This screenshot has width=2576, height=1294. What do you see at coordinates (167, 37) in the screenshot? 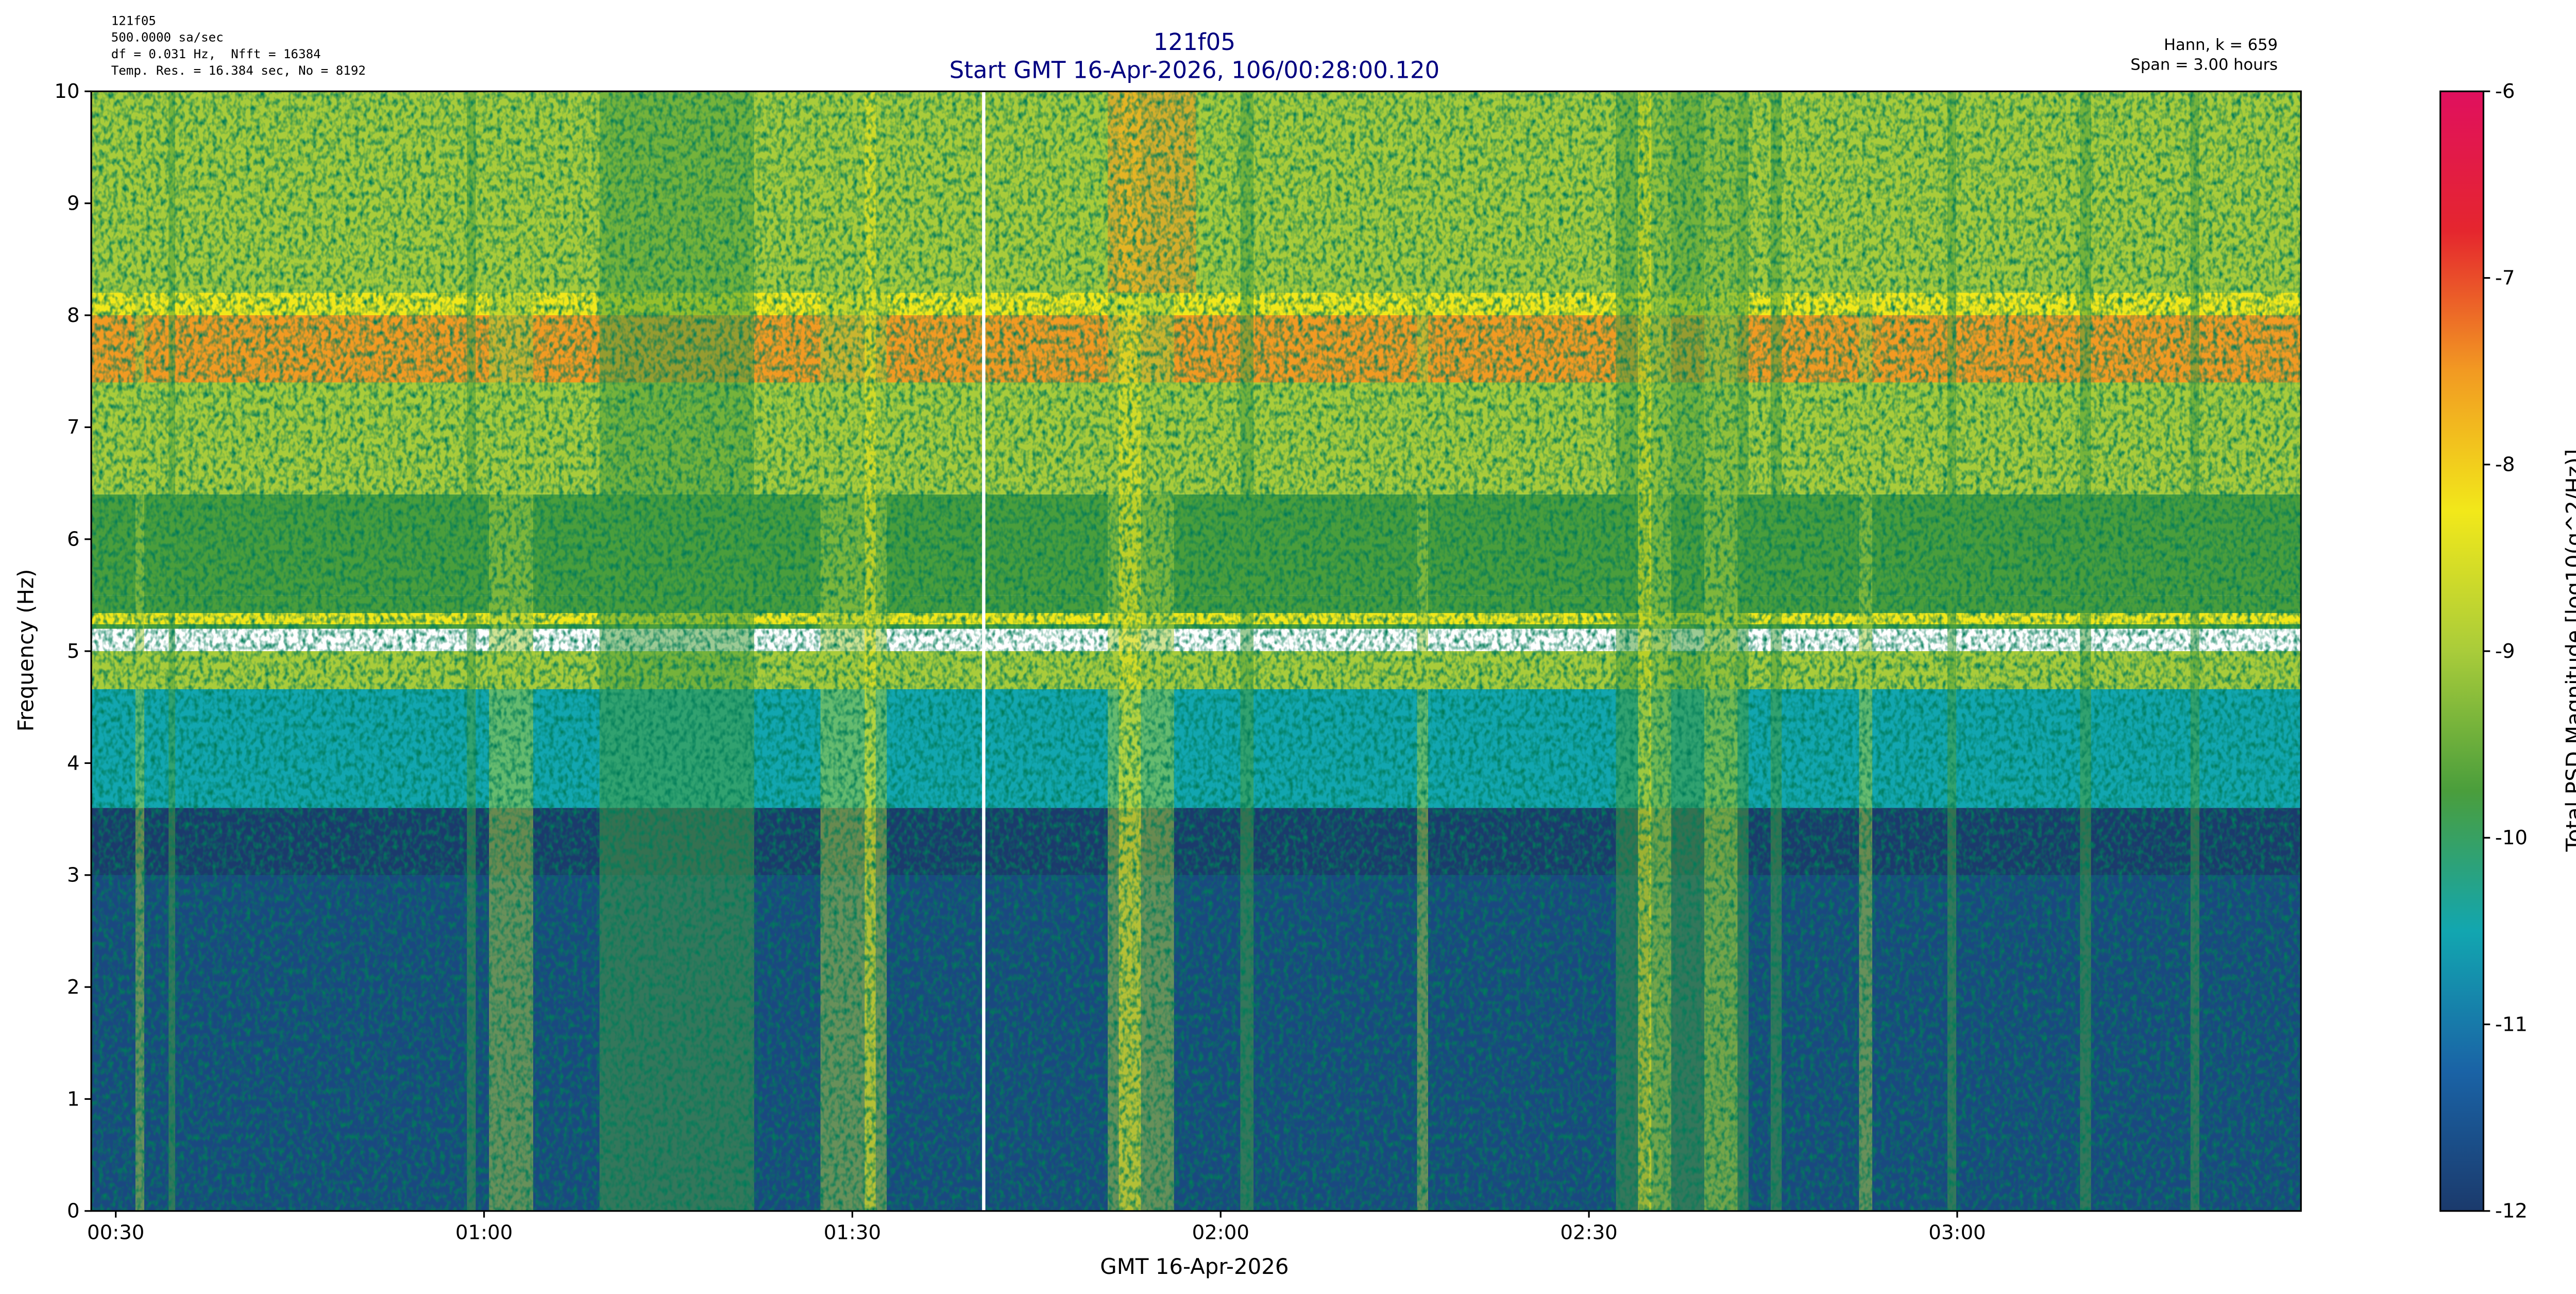
I see `info-text: 500.0000 sa/sec` at bounding box center [167, 37].